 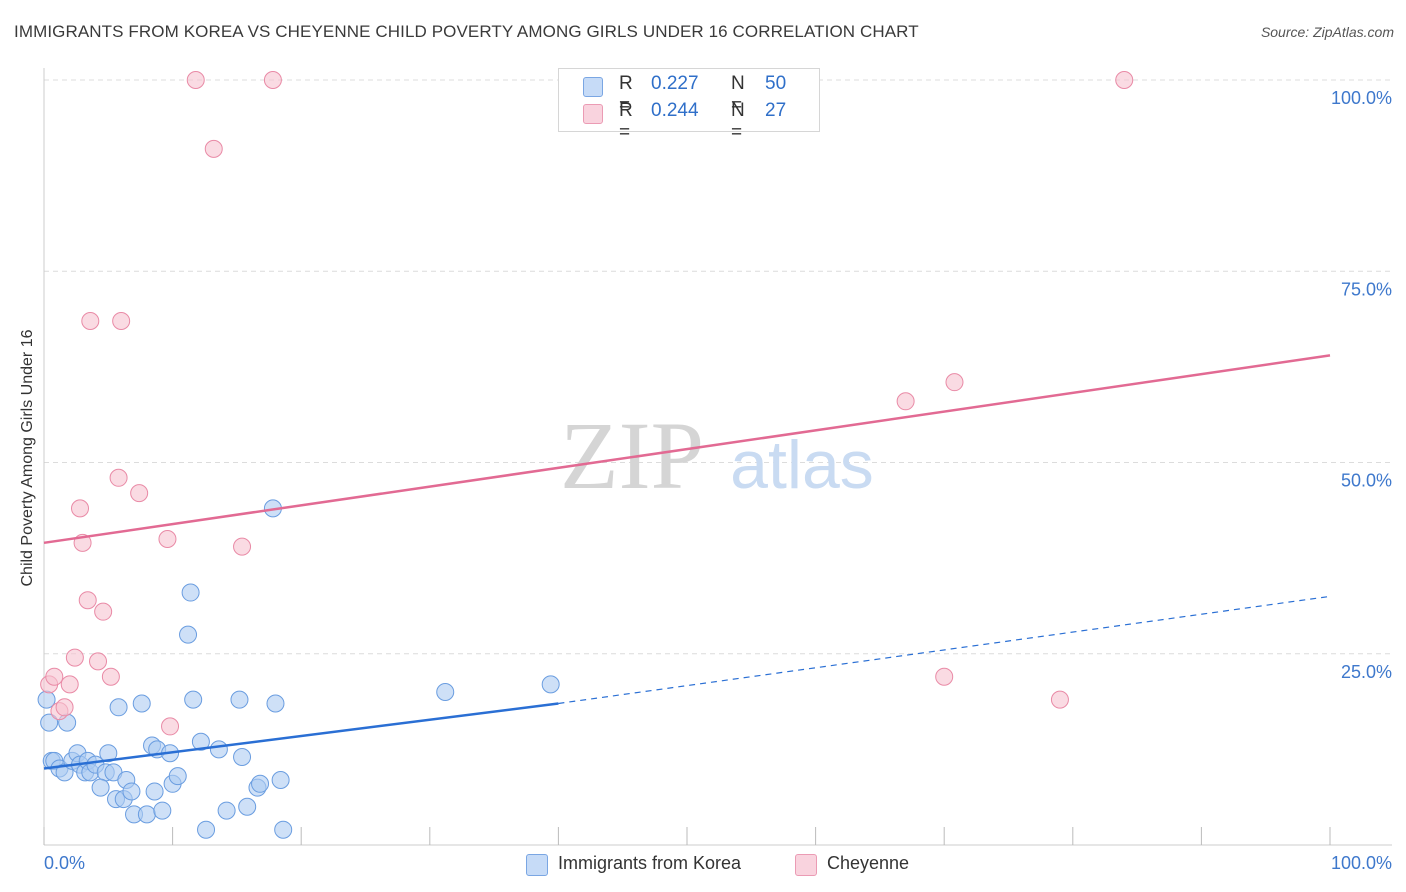 I want to click on legend-swatch-korea, so click(x=593, y=87).